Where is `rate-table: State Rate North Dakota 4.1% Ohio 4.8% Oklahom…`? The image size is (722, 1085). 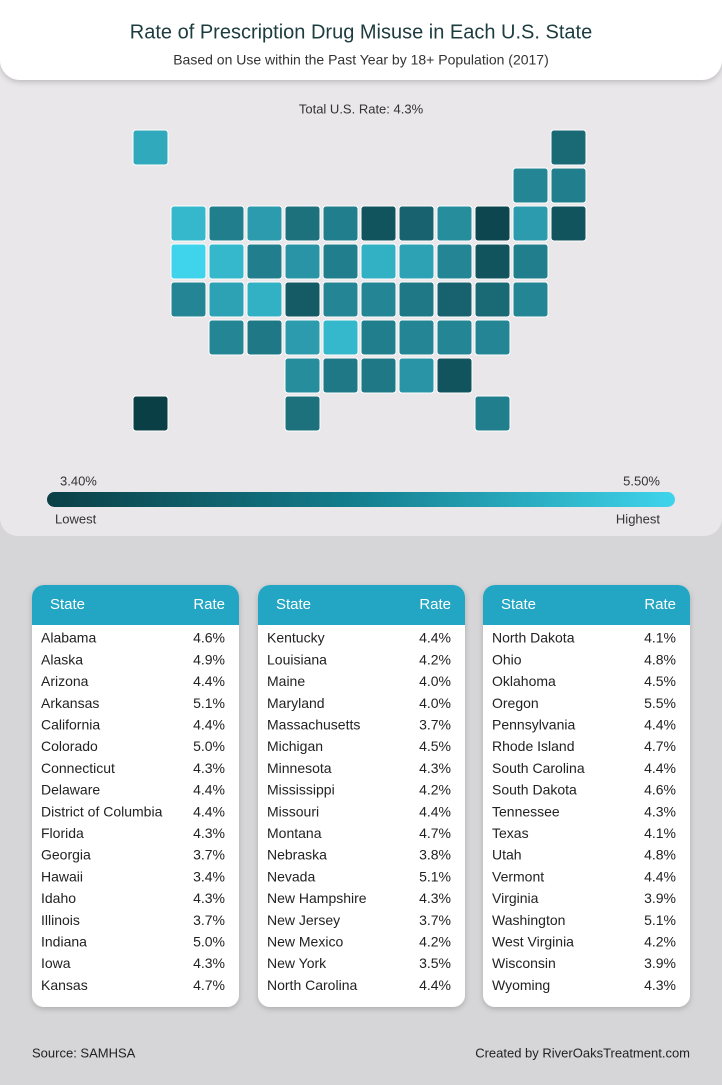 rate-table: State Rate North Dakota 4.1% Ohio 4.8% Oklahom… is located at coordinates (586, 796).